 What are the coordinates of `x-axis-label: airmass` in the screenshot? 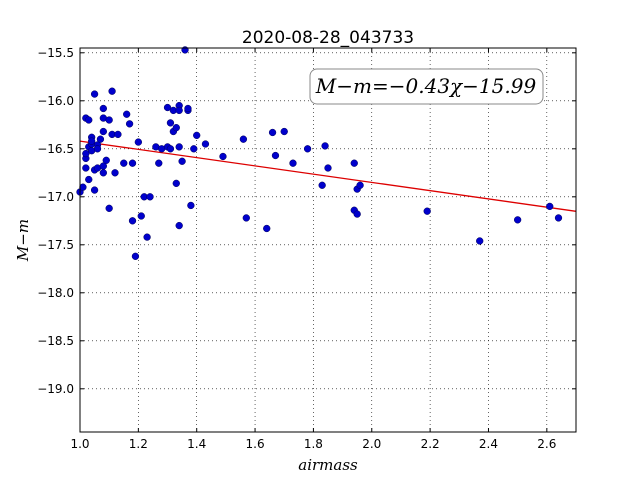 It's located at (328, 465).